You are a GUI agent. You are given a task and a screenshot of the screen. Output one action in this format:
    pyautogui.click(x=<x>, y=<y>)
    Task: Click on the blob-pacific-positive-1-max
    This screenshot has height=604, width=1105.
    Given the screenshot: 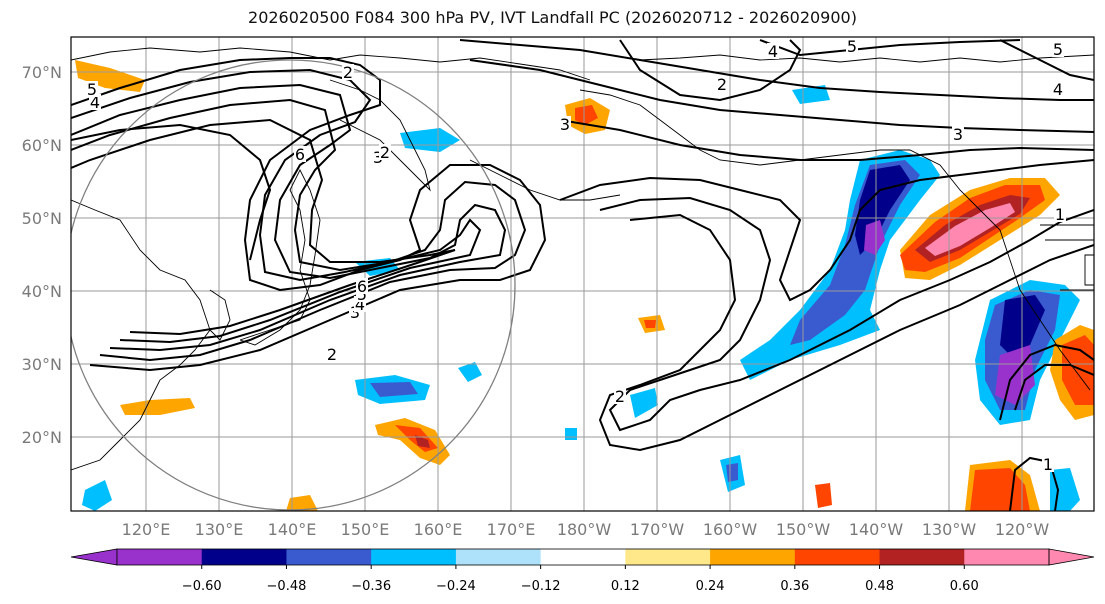 What is the action you would take?
    pyautogui.click(x=422, y=441)
    